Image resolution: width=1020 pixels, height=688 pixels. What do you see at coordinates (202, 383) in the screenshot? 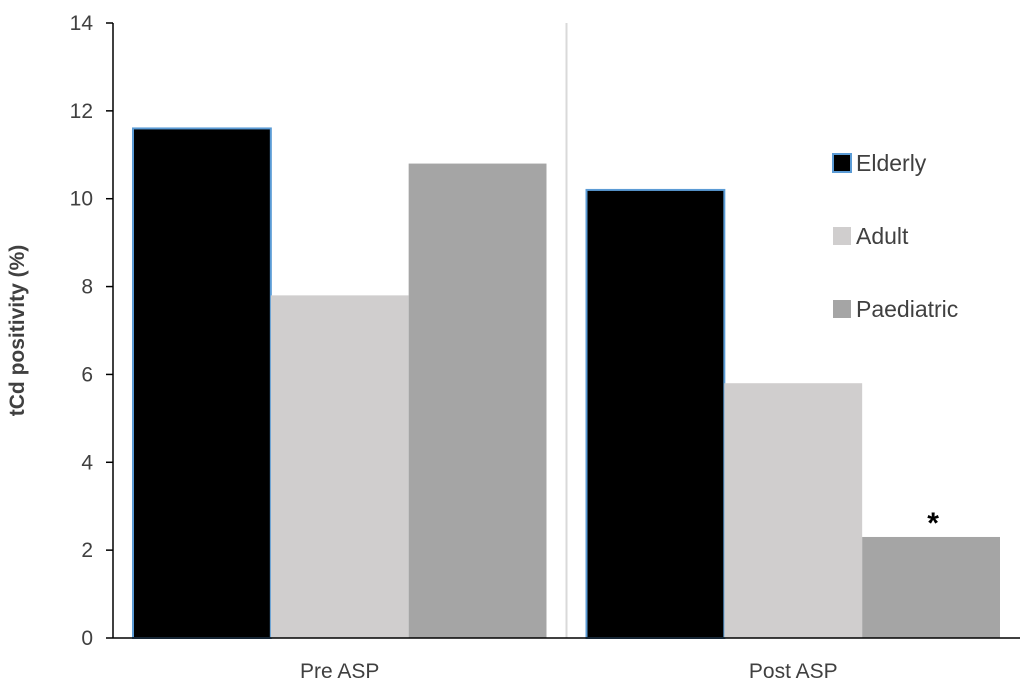
I see `bar-elderly-pre-asp` at bounding box center [202, 383].